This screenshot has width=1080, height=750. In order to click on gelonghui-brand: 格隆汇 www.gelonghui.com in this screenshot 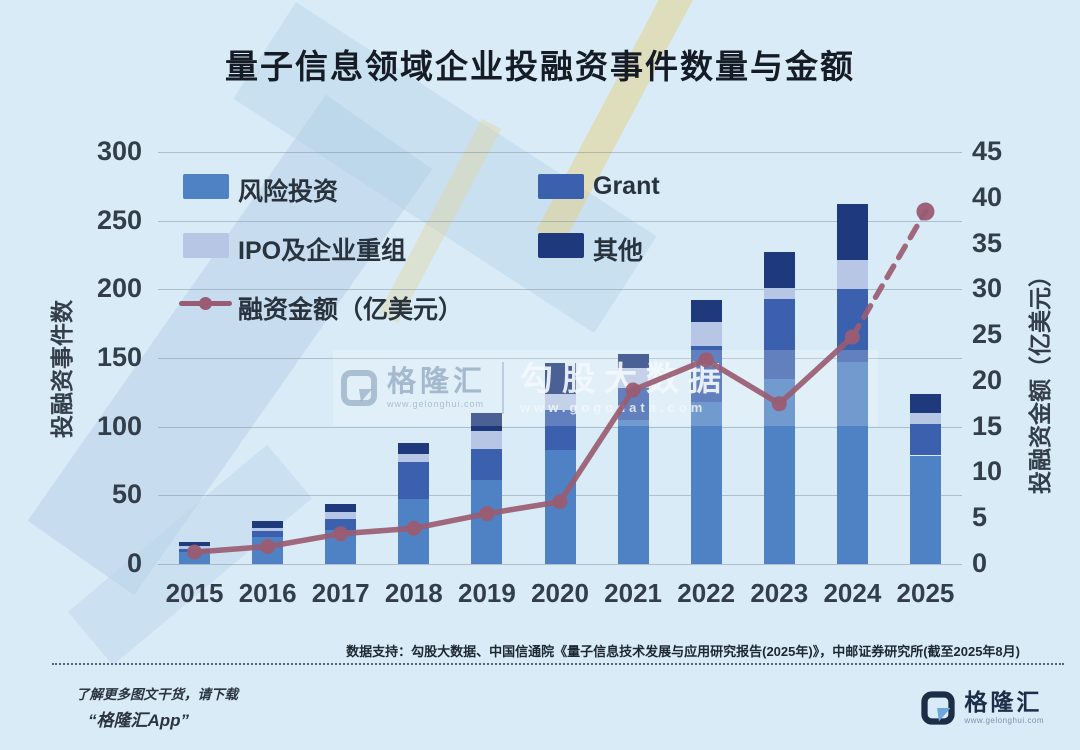, I will do `click(982, 708)`.